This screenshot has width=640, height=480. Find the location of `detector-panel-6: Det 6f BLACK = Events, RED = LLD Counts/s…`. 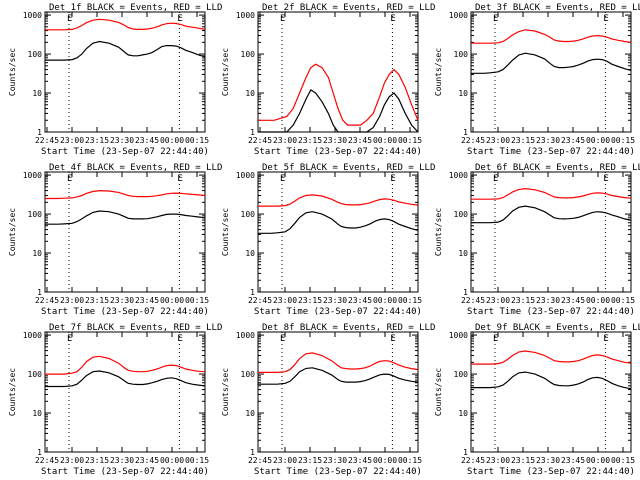

detector-panel-6: Det 6f BLACK = Events, RED = LLD Counts/s… is located at coordinates (537, 240).